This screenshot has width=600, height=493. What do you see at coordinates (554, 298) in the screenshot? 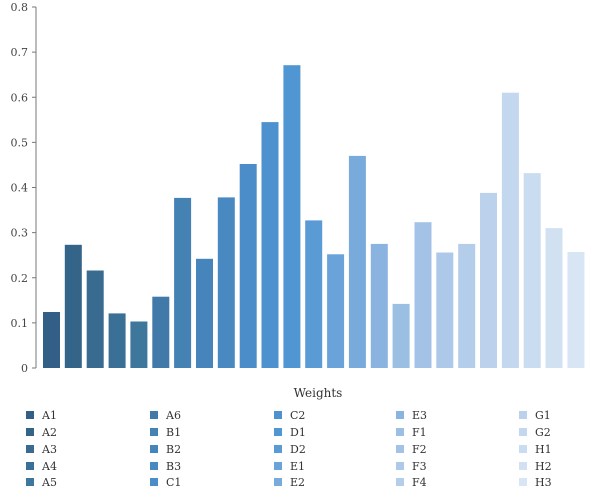
I see `bar-h2` at bounding box center [554, 298].